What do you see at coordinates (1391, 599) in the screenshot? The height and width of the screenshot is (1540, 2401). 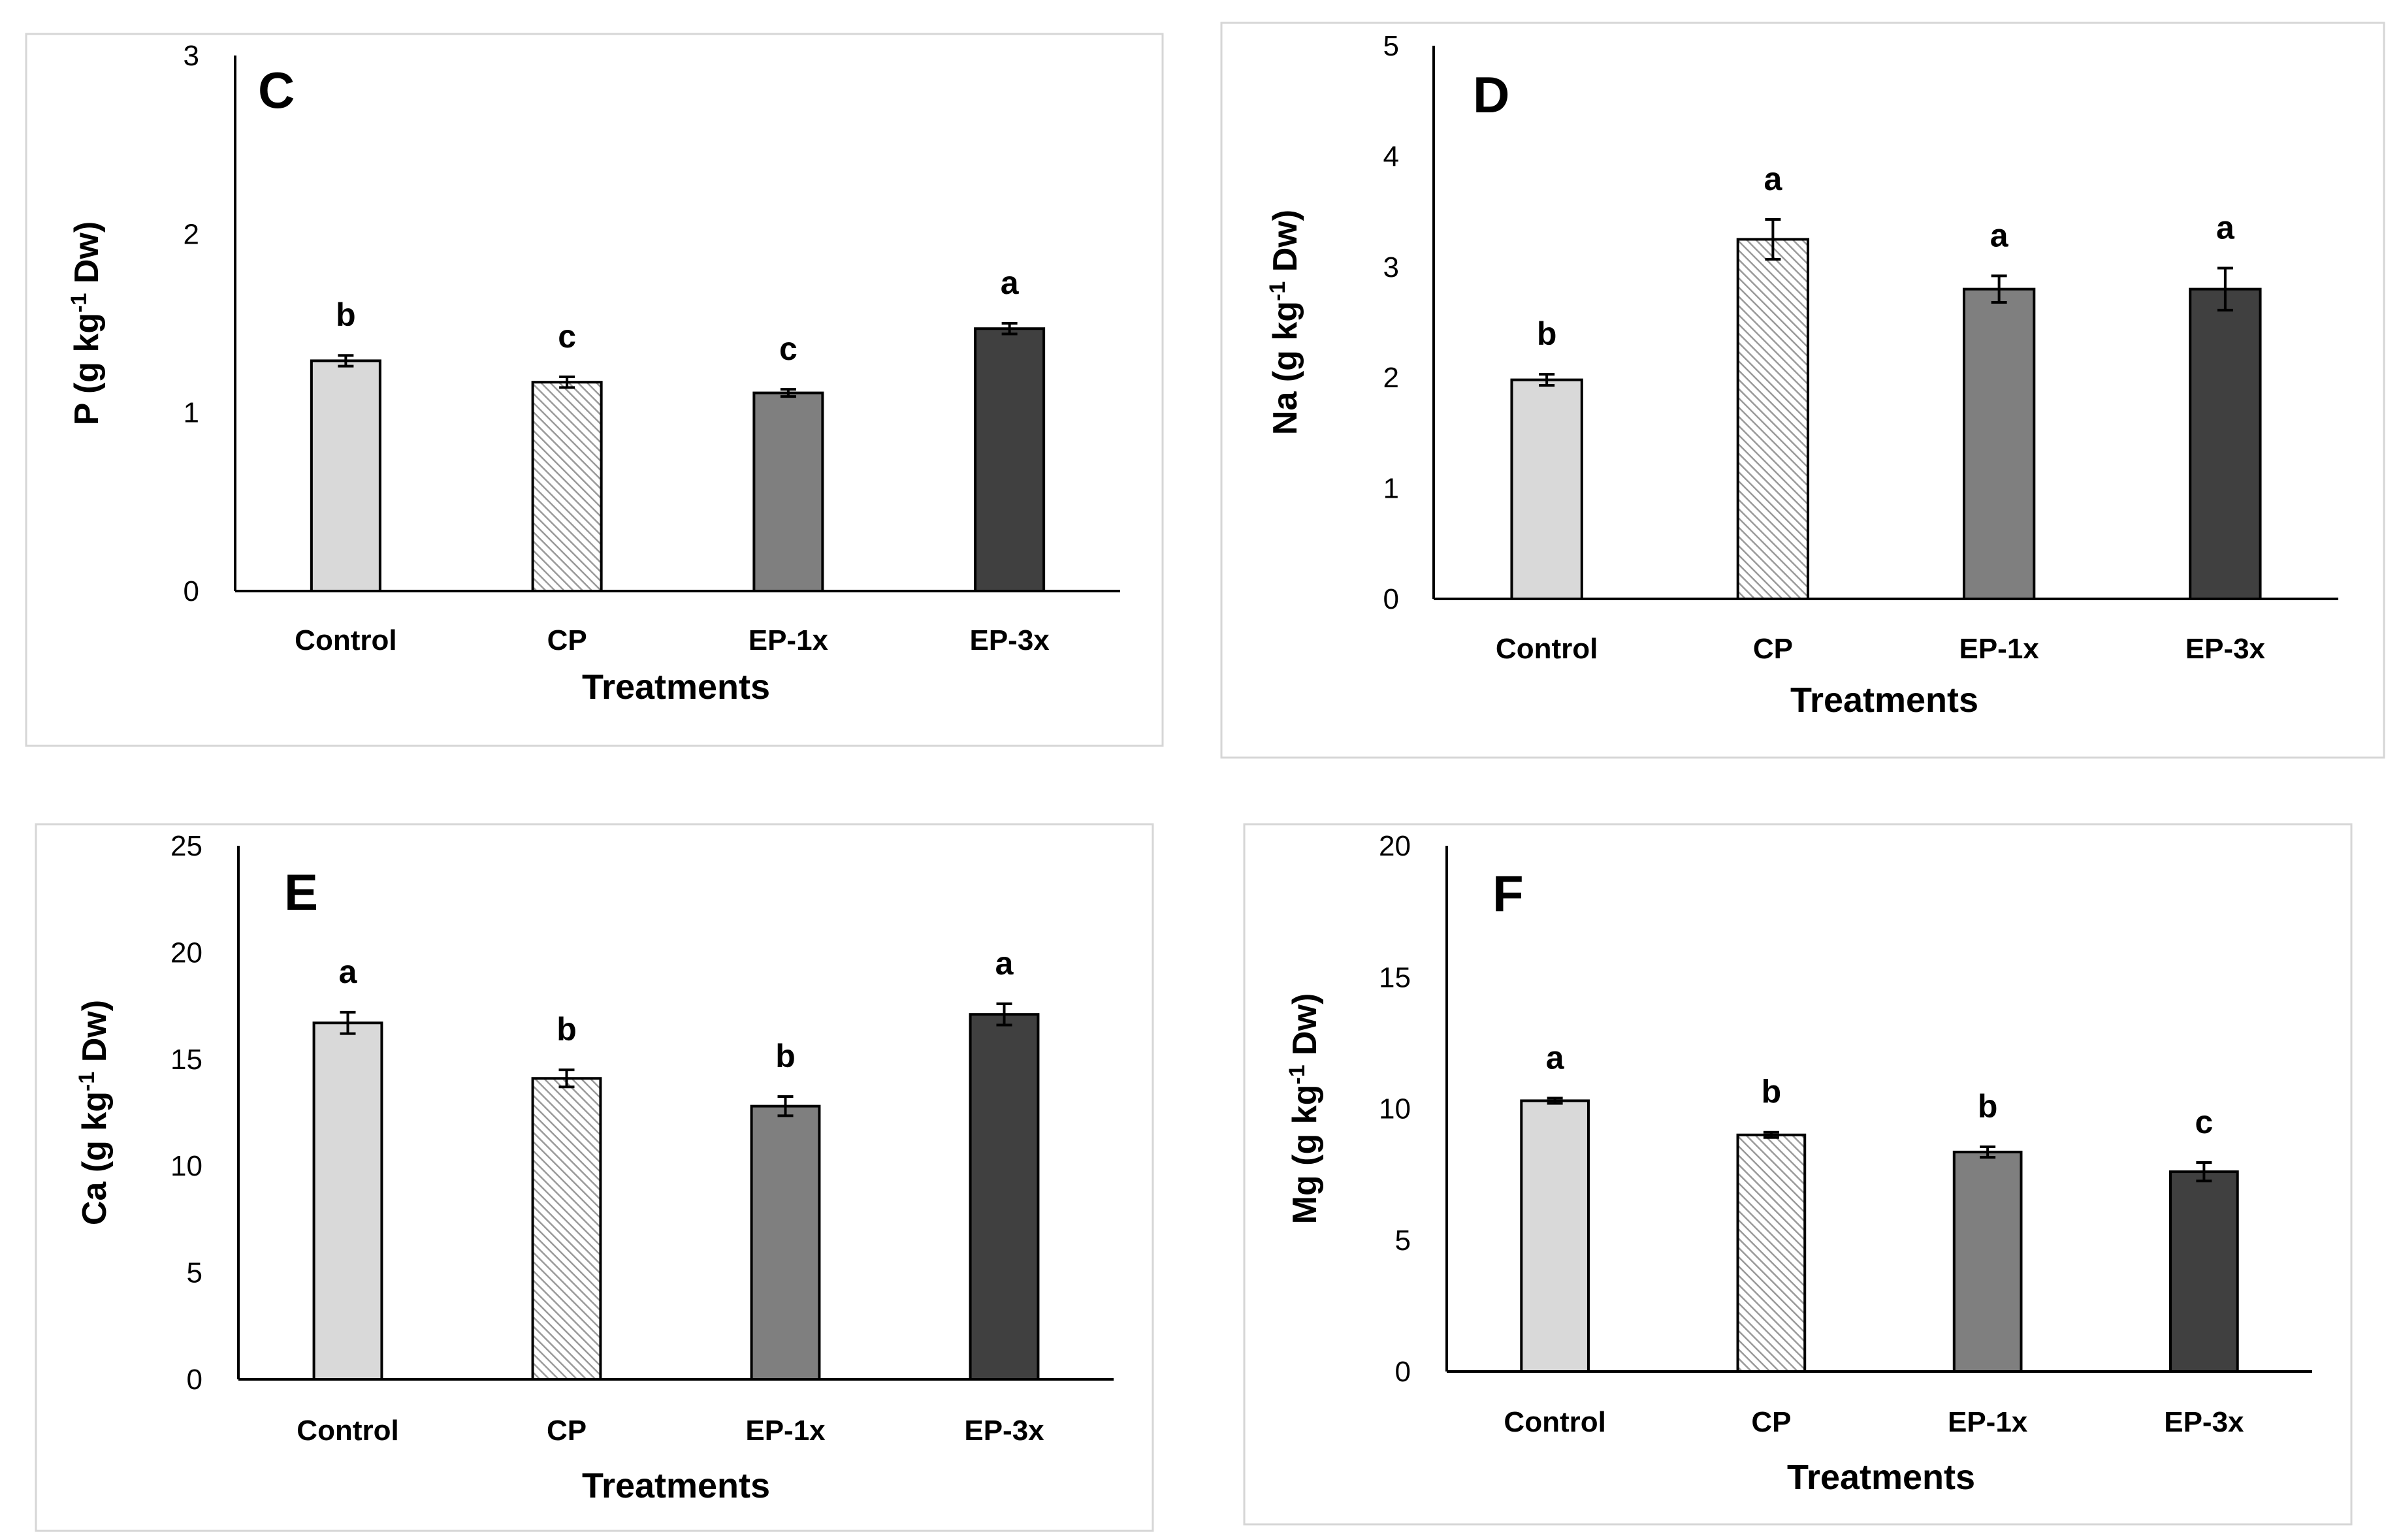 I see `panel-d-ytick-label: 0` at bounding box center [1391, 599].